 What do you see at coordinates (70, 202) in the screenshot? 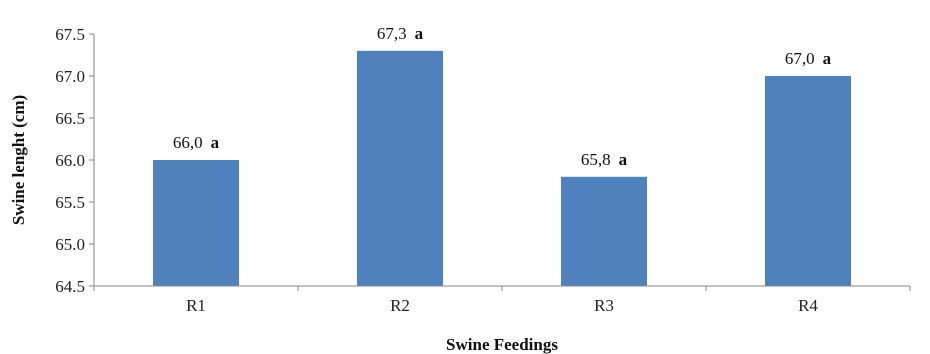
I see `y-tick-label: 65.5` at bounding box center [70, 202].